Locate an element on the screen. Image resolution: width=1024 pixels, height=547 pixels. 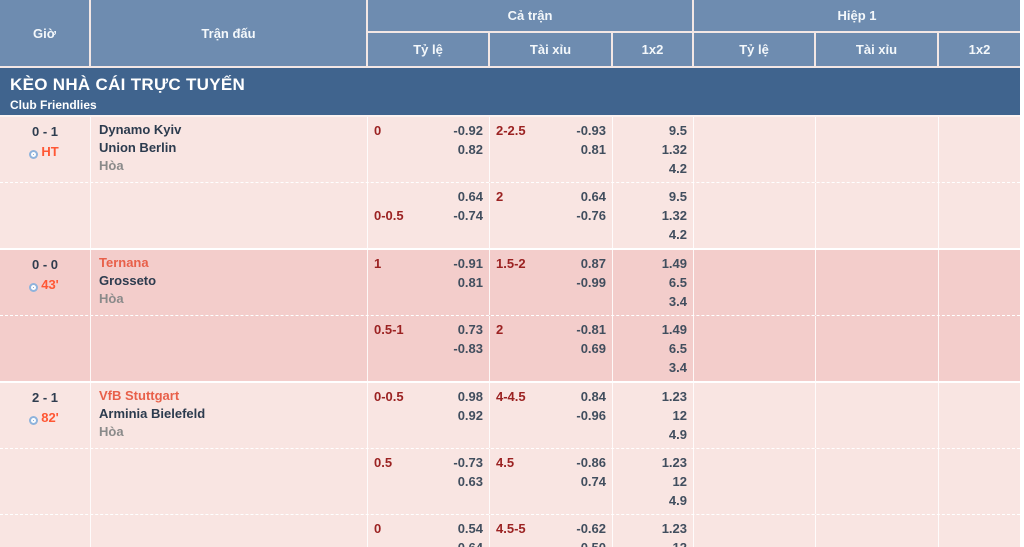
odds-line: 4-4.5 0.84 is located at coordinates (551, 396).